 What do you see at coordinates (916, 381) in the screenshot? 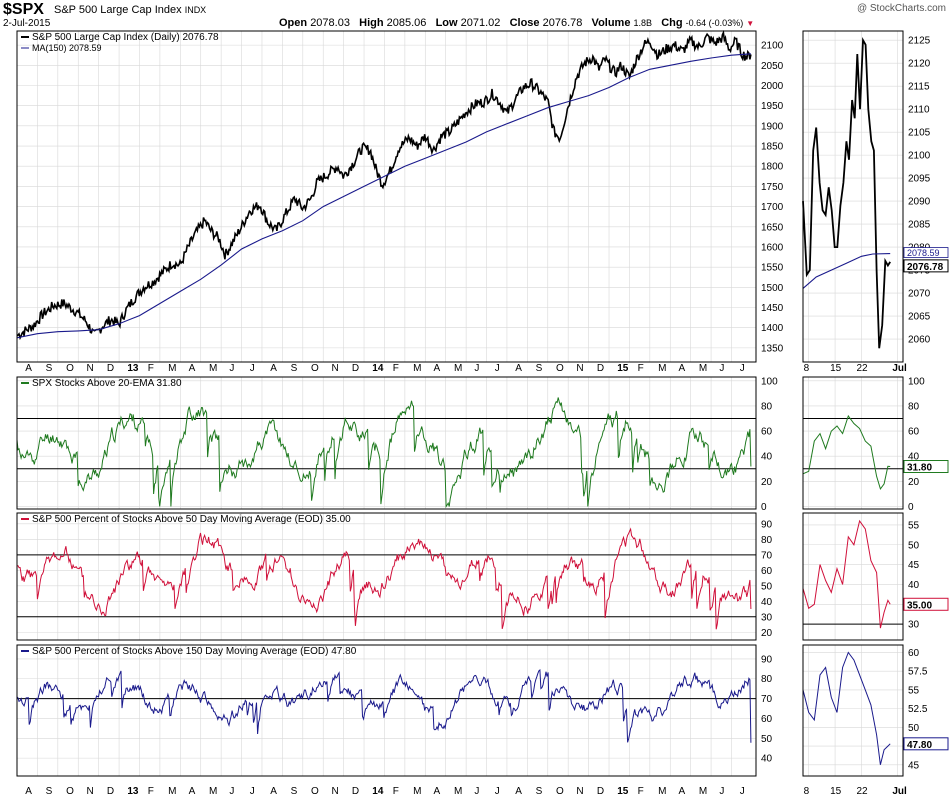
I see `zoom-y-tick-label: 100` at bounding box center [916, 381].